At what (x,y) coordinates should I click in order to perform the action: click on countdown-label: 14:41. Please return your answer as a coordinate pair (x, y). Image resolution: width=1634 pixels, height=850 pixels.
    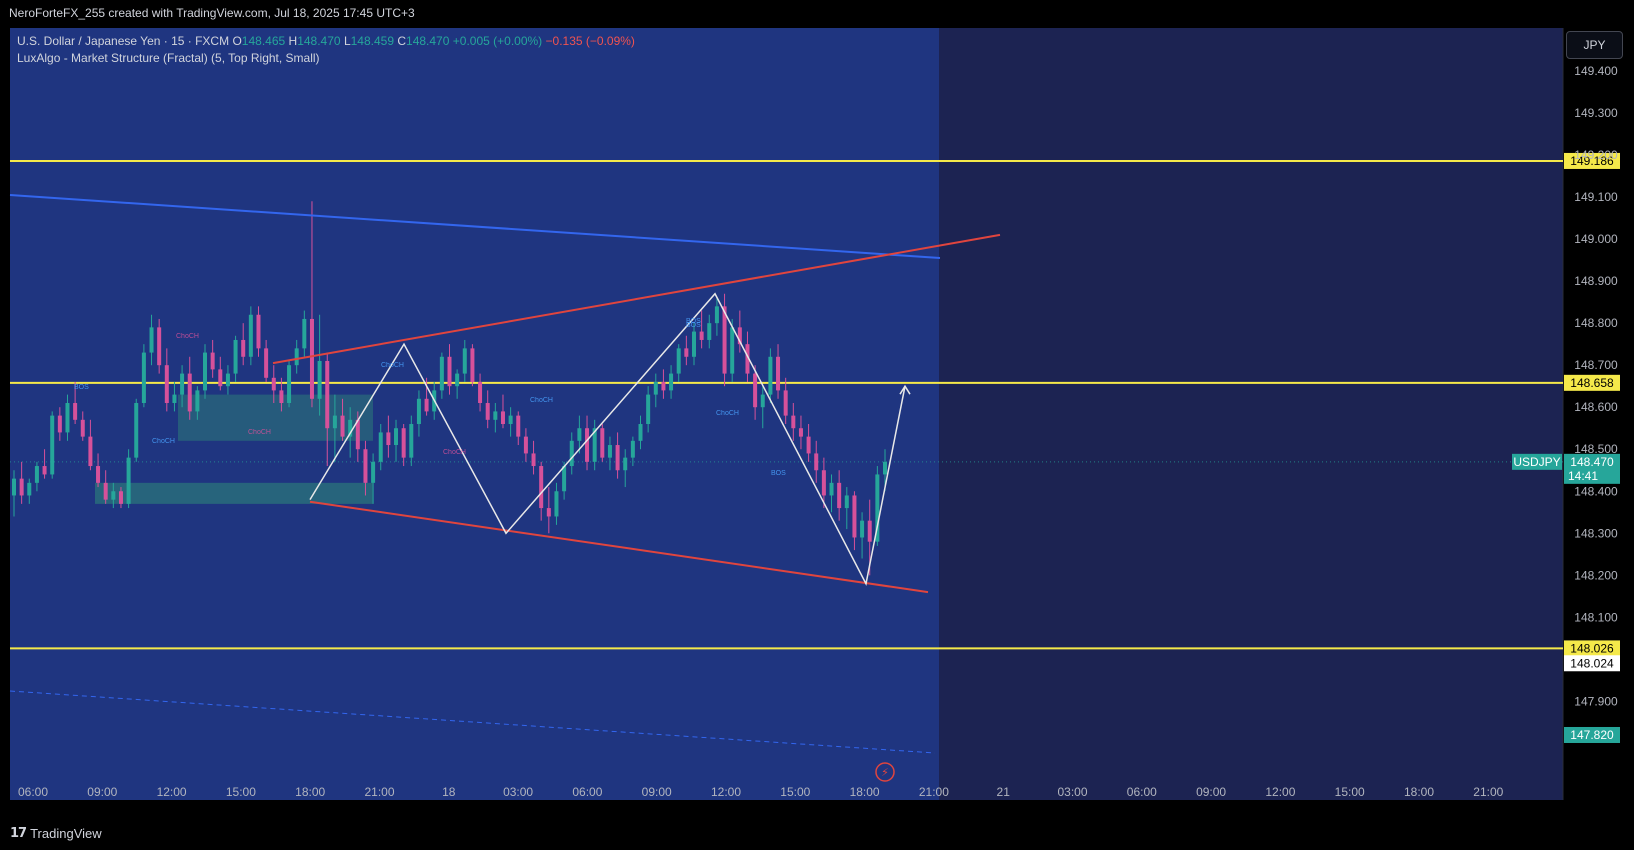
    Looking at the image, I should click on (1583, 476).